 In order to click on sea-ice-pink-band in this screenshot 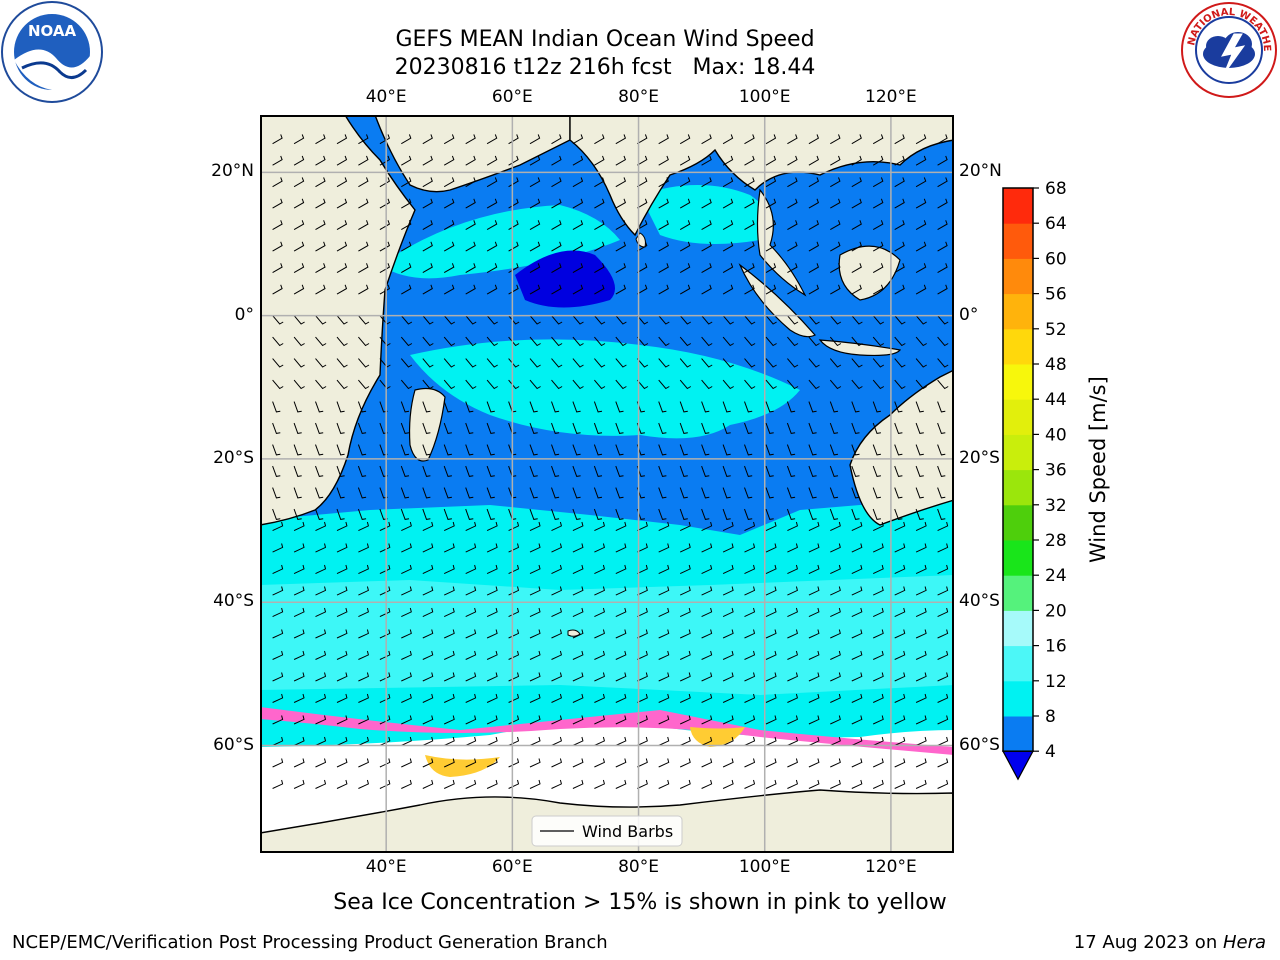, I will do `click(607, 731)`.